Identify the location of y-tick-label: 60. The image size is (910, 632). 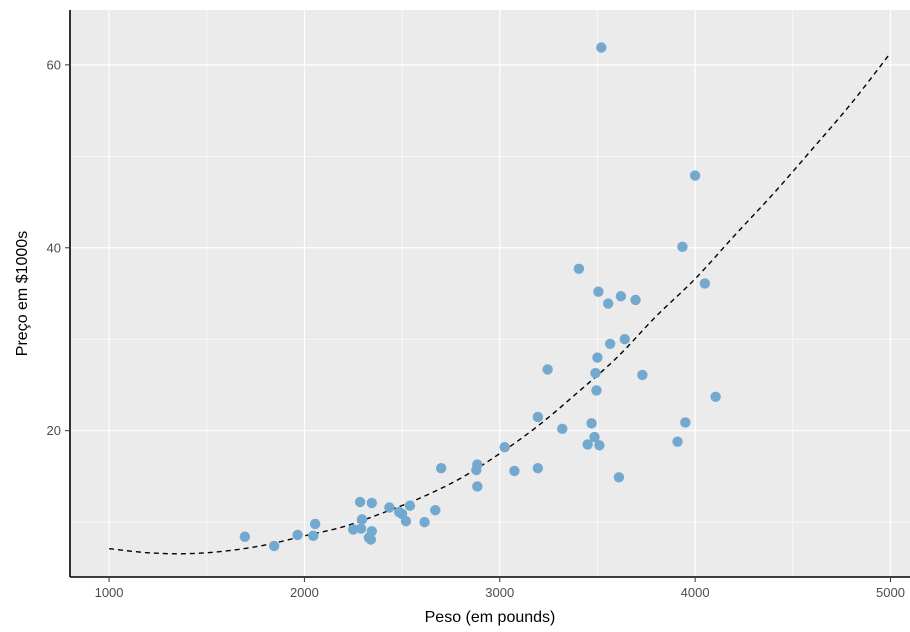
(54, 64).